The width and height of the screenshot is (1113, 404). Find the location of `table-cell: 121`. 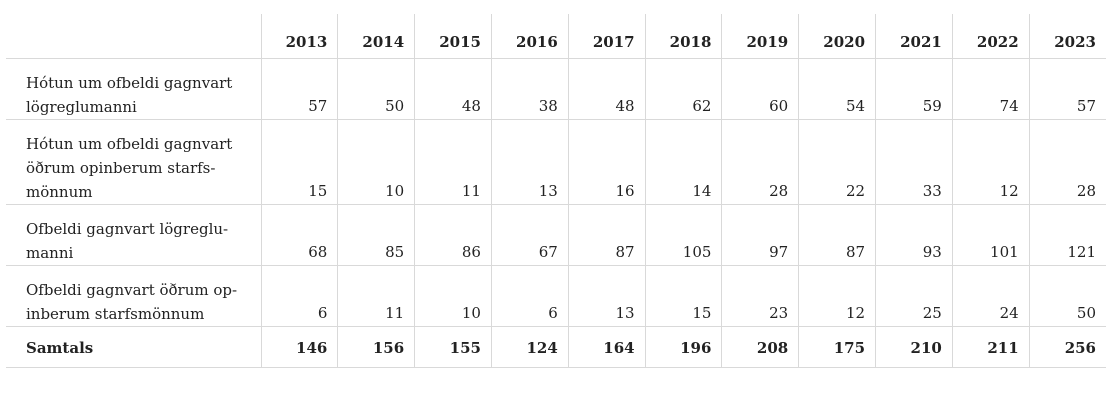

table-cell: 121 is located at coordinates (1067, 235).